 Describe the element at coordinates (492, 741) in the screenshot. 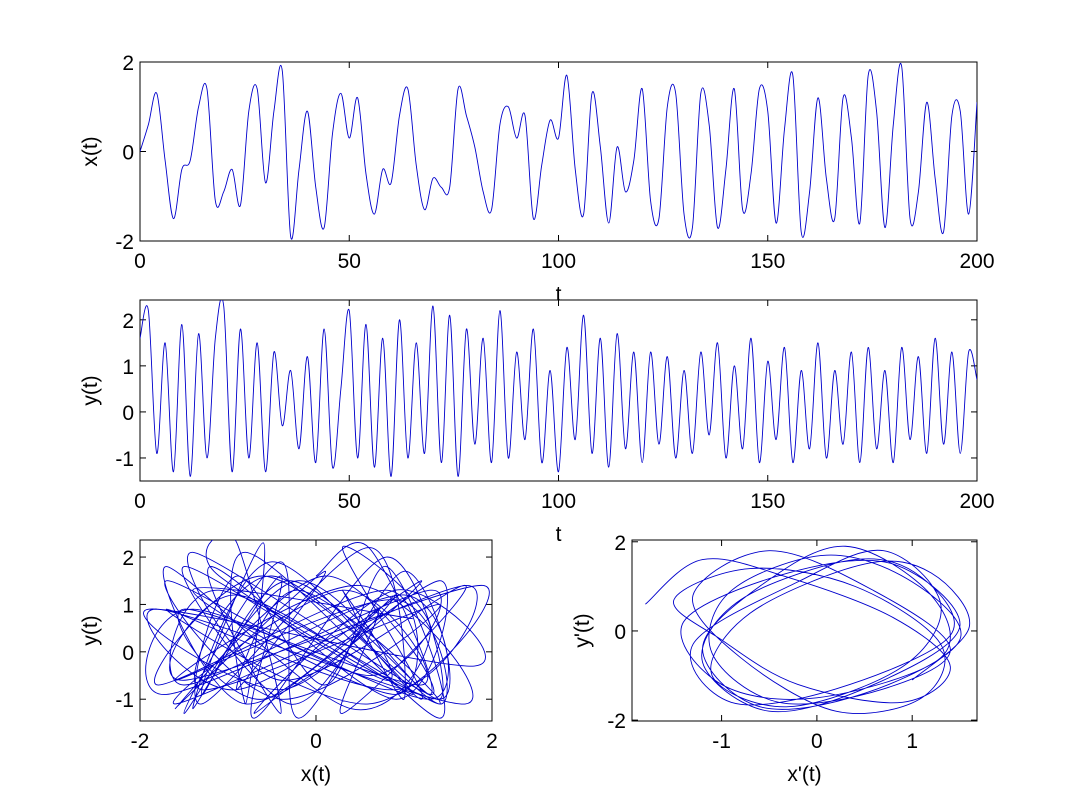

I see `x-tick-label: 2` at that location.